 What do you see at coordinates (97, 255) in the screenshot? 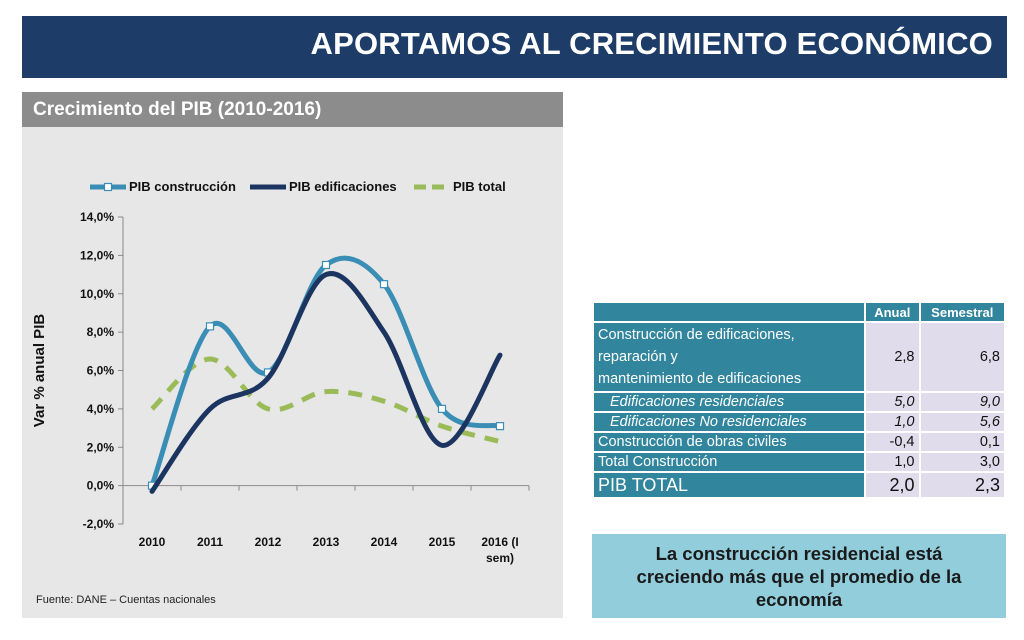
I see `y-tick-label: 12,0%` at bounding box center [97, 255].